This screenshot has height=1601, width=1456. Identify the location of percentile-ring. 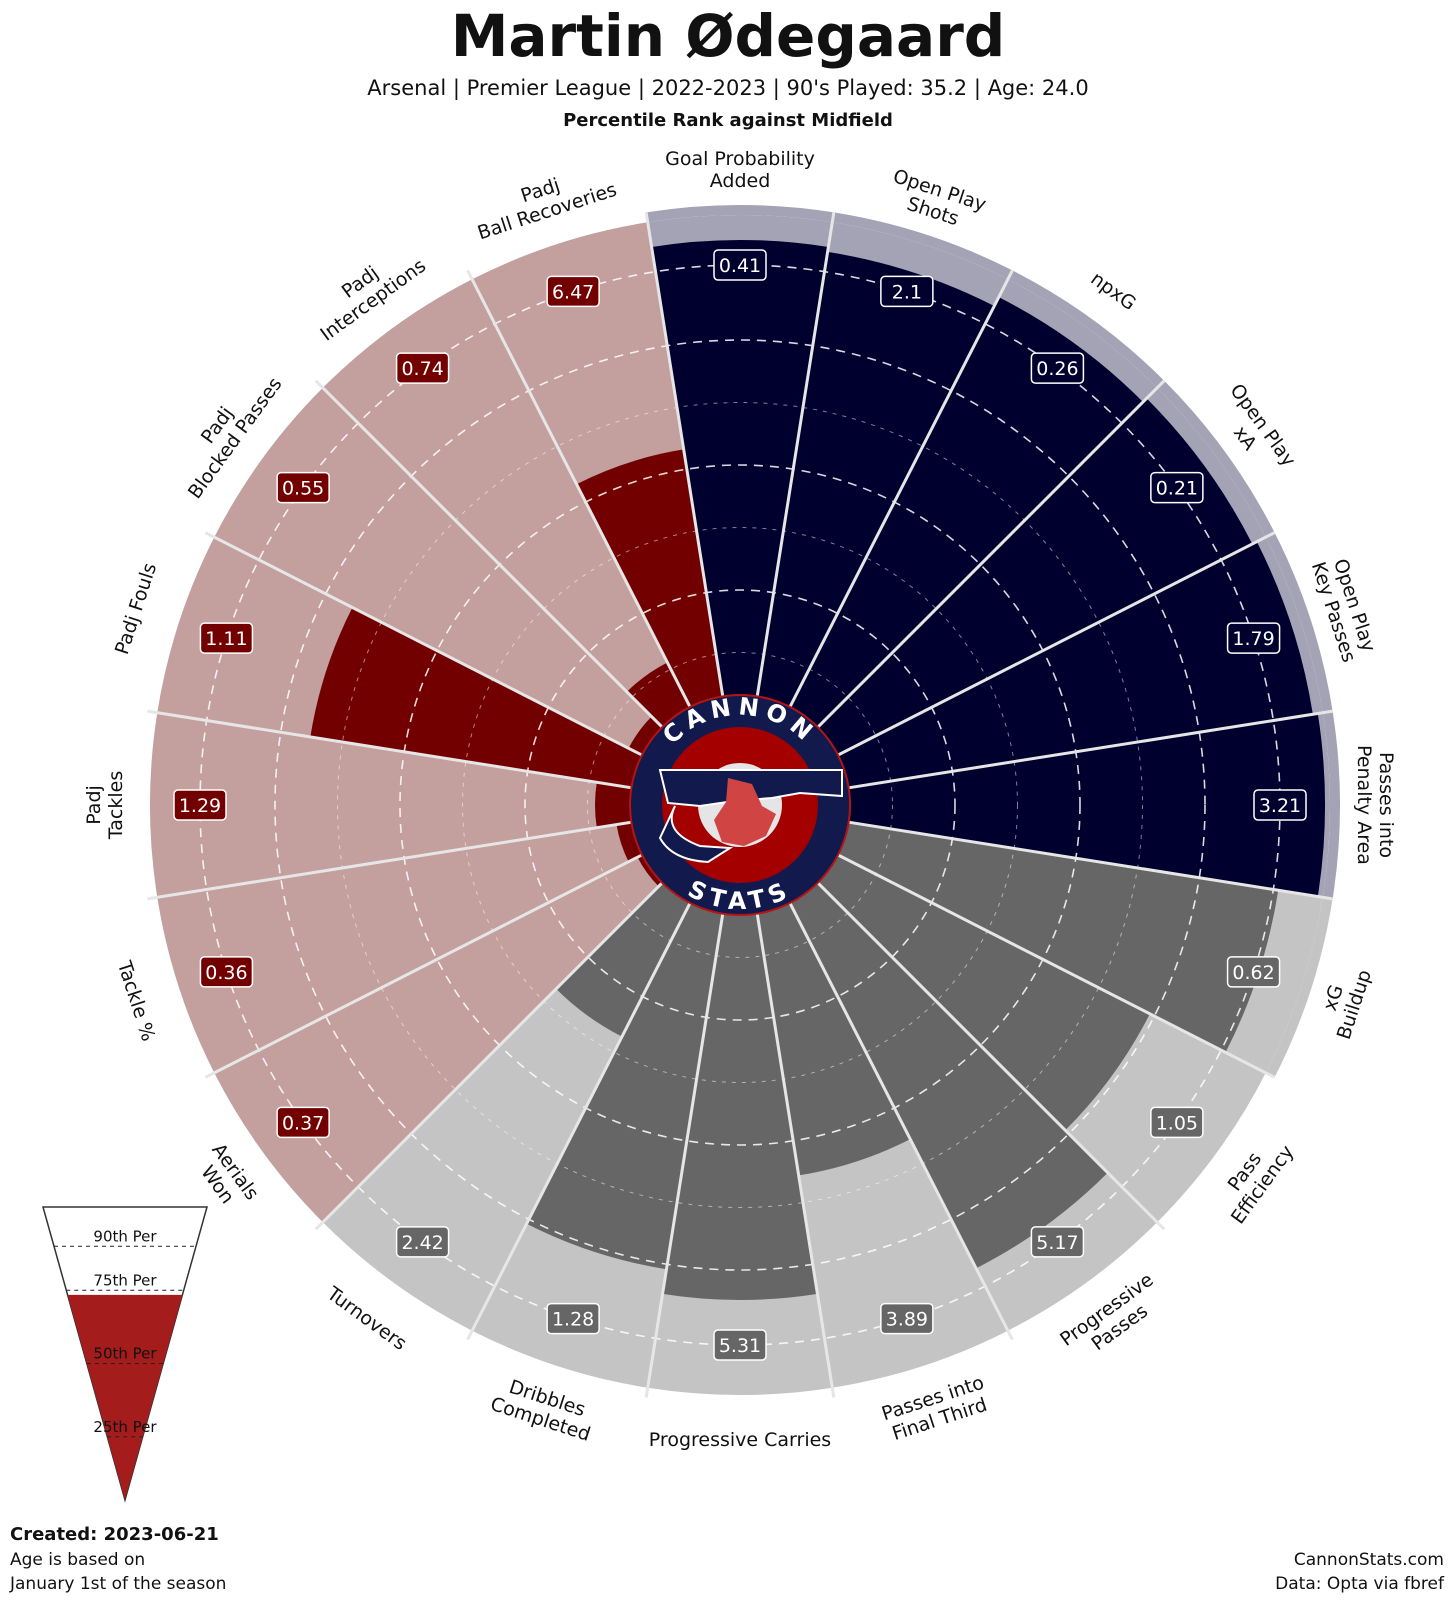
(740, 805).